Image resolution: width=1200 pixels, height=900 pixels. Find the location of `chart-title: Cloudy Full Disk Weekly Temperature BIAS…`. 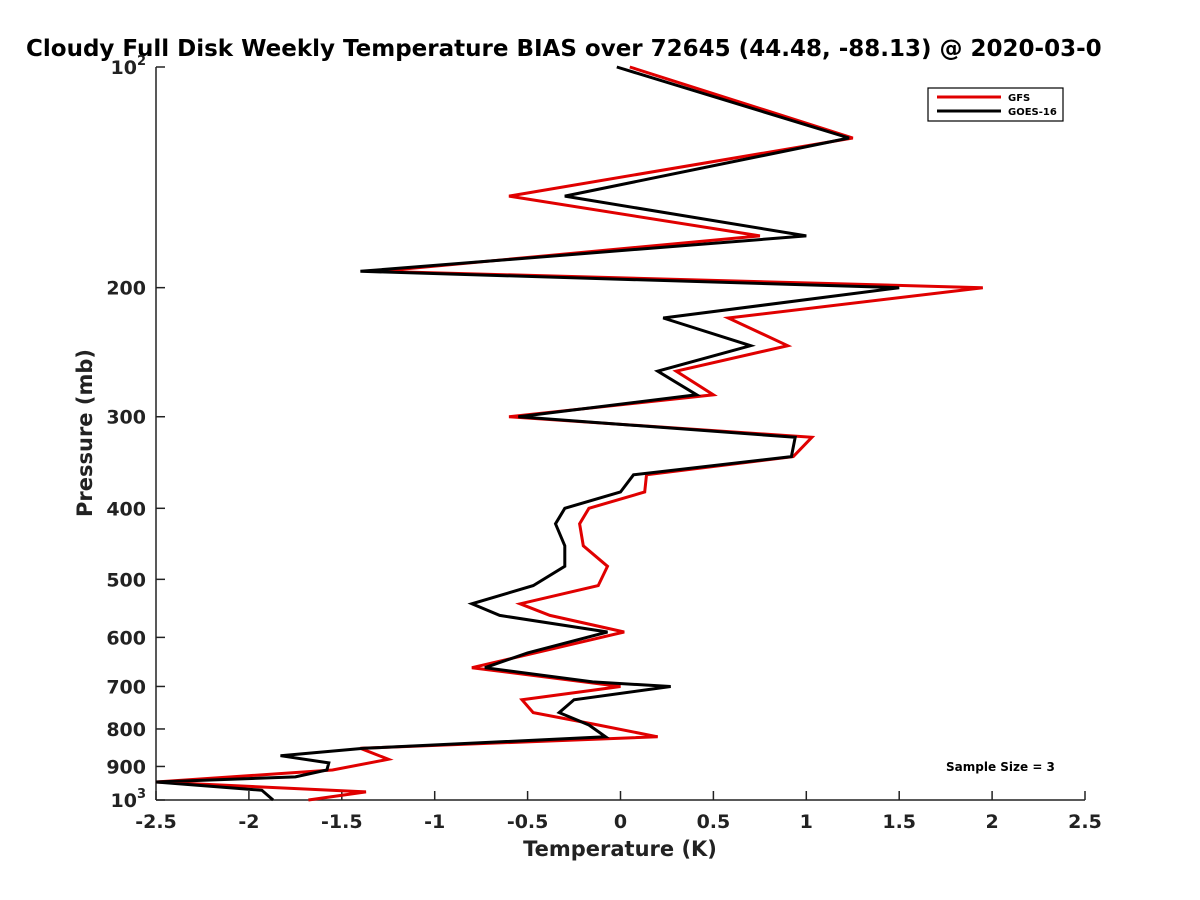

chart-title: Cloudy Full Disk Weekly Temperature BIAS… is located at coordinates (564, 49).